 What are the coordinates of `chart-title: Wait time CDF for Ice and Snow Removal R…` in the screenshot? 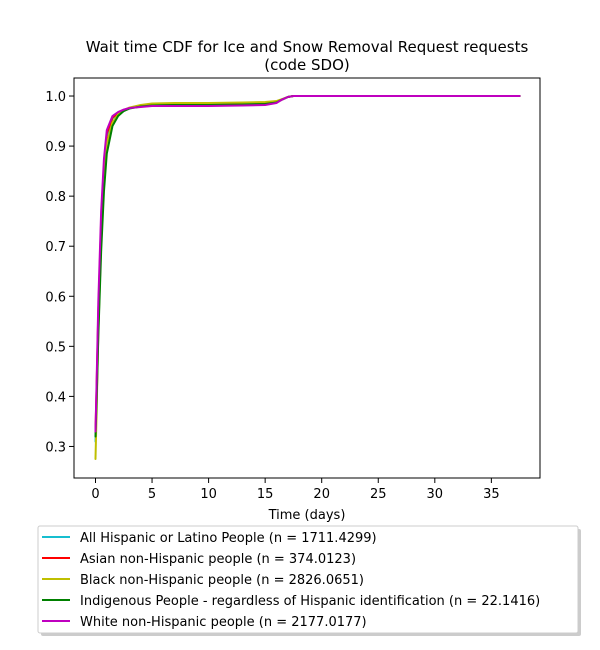 It's located at (307, 47).